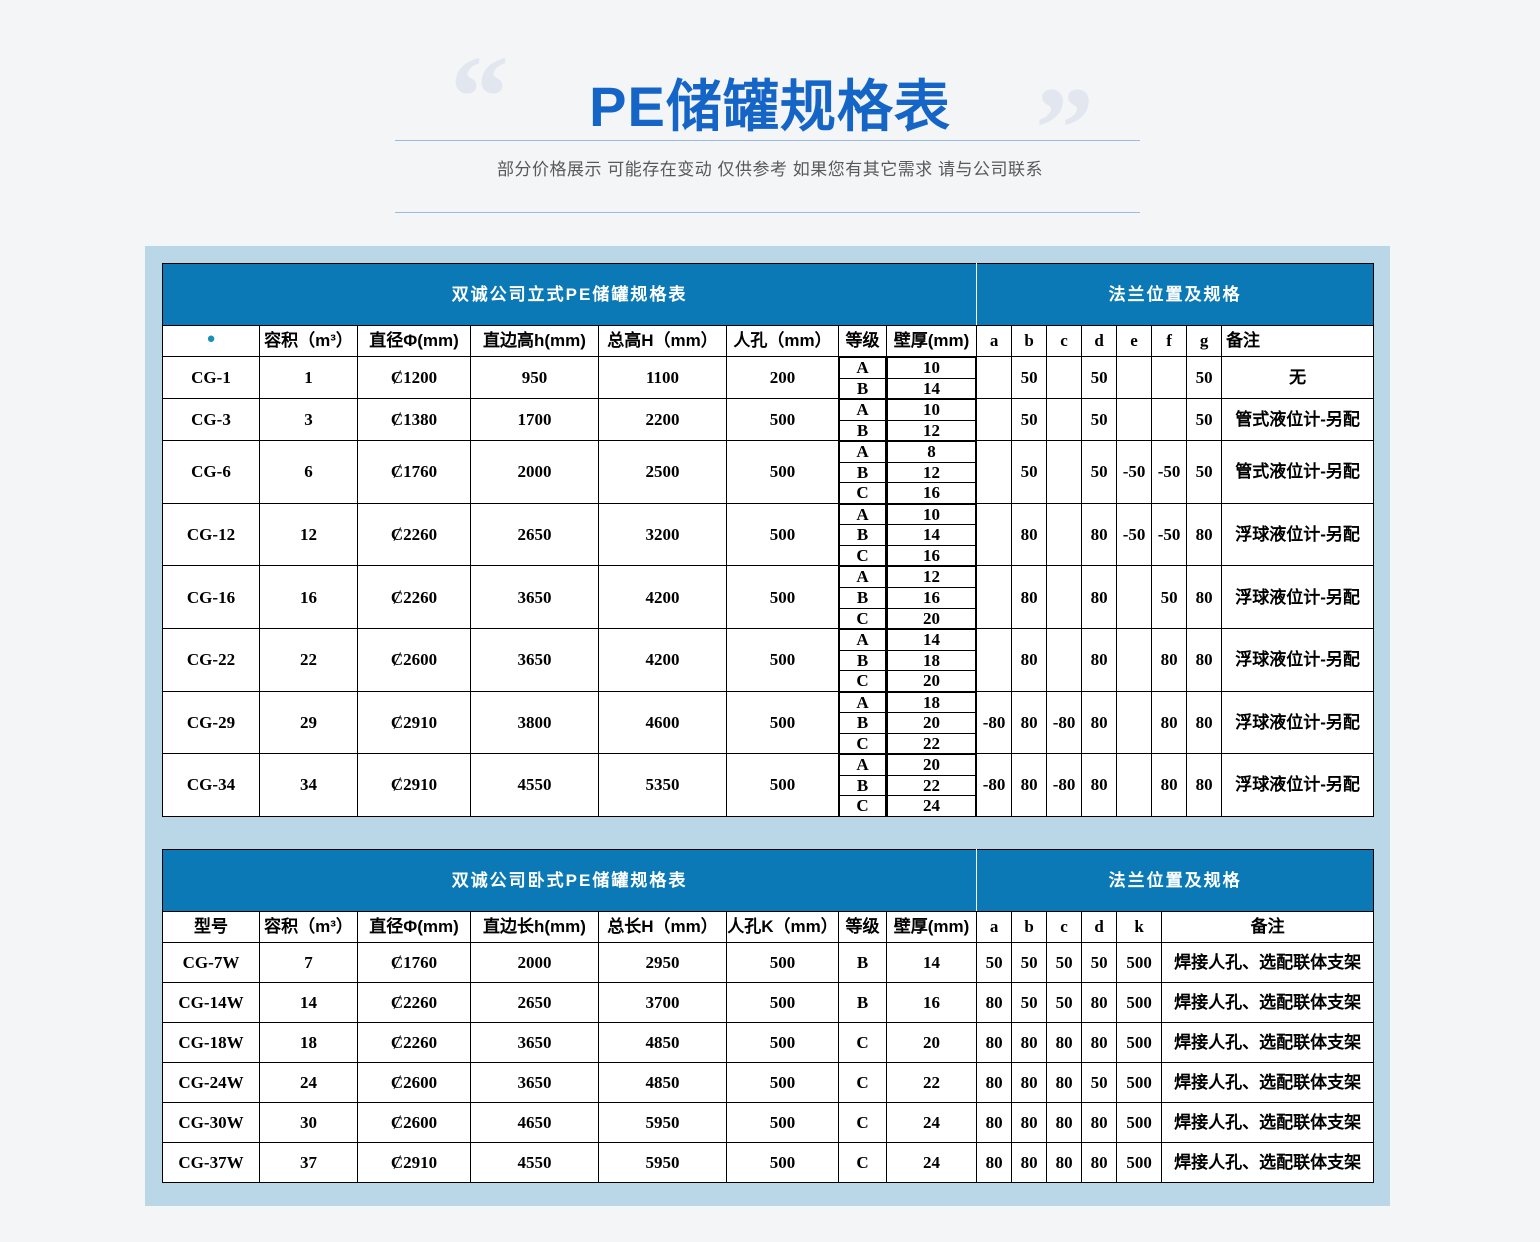  I want to click on wall-value: 8, so click(931, 452).